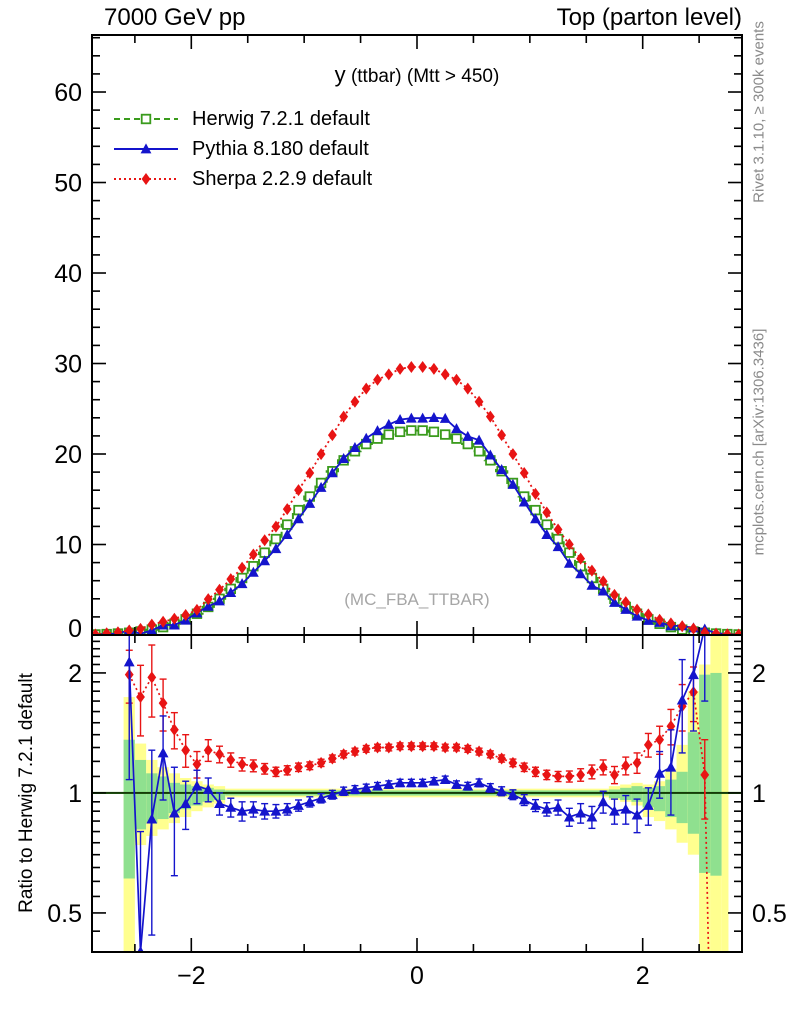  I want to click on watermark: (MC_FBA_TTBAR), so click(417, 599).